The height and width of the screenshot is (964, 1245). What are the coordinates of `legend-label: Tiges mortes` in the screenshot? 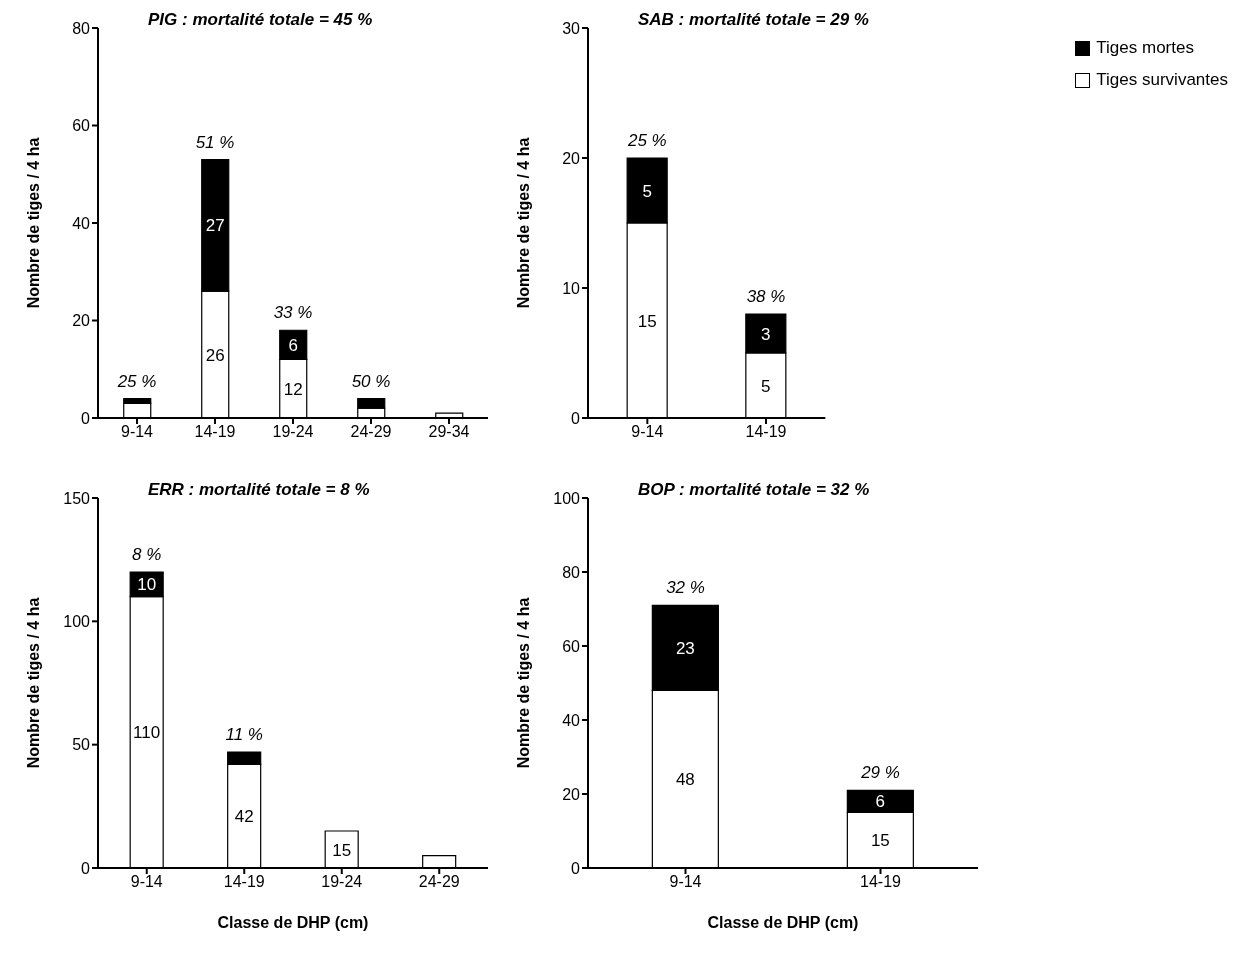 It's located at (1145, 48).